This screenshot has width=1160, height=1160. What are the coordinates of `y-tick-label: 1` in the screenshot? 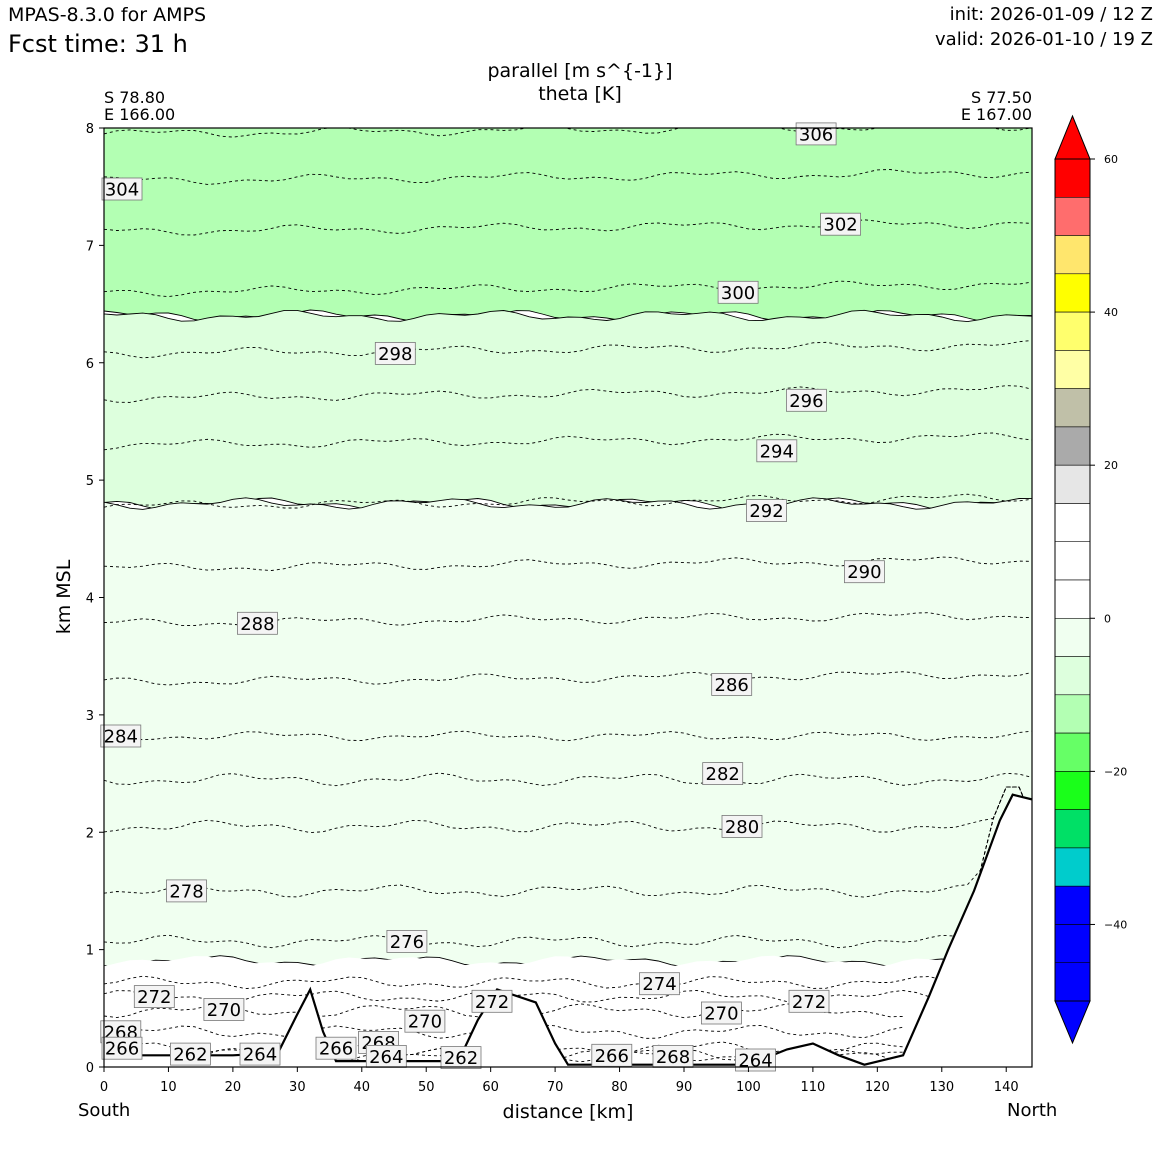 It's located at (90, 951).